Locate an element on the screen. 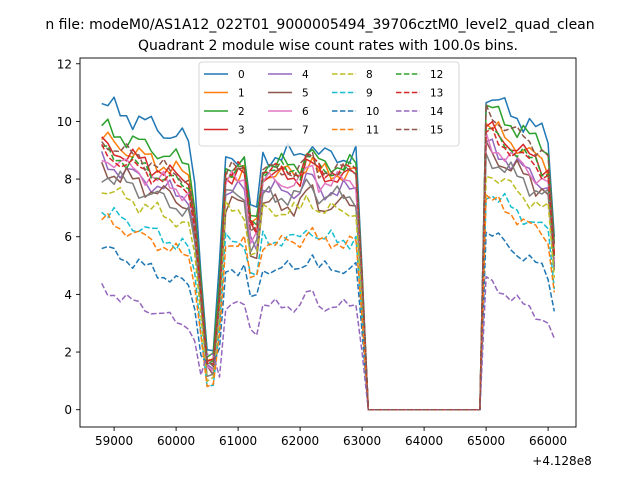  legend-box is located at coordinates (329, 104).